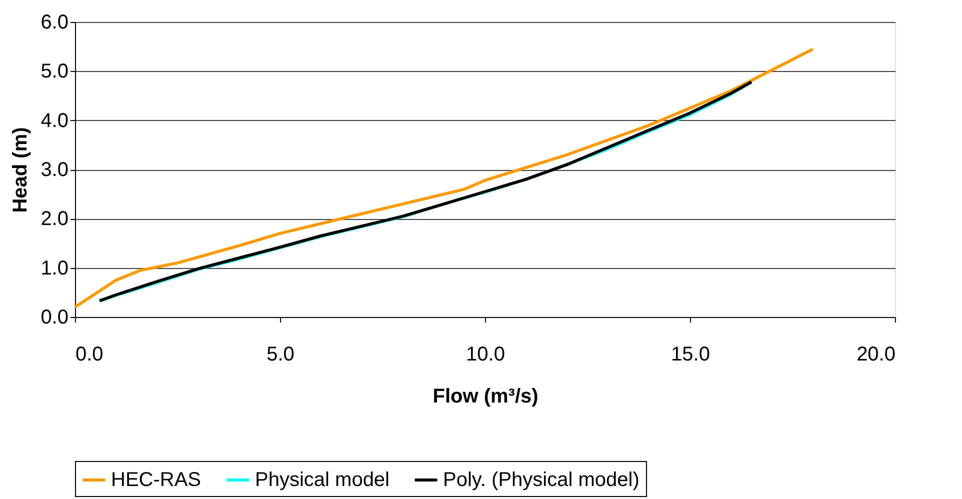 The height and width of the screenshot is (499, 962). I want to click on y-tick-label: 5.0, so click(54, 71).